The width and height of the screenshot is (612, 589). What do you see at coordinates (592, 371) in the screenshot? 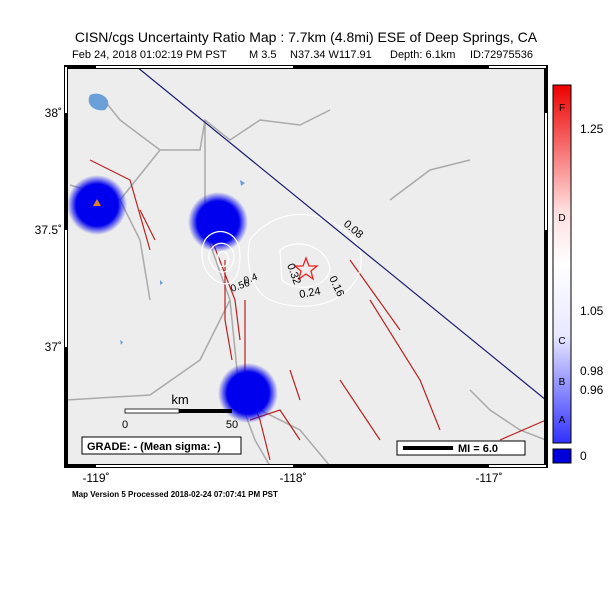
I see `colorbar-tick: 0.98` at bounding box center [592, 371].